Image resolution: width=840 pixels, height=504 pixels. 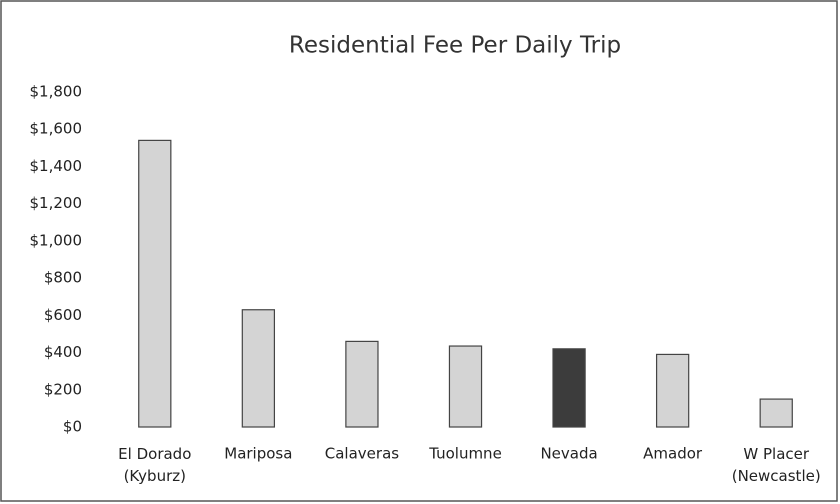 What do you see at coordinates (56, 129) in the screenshot?
I see `y-tick-label: $1,600` at bounding box center [56, 129].